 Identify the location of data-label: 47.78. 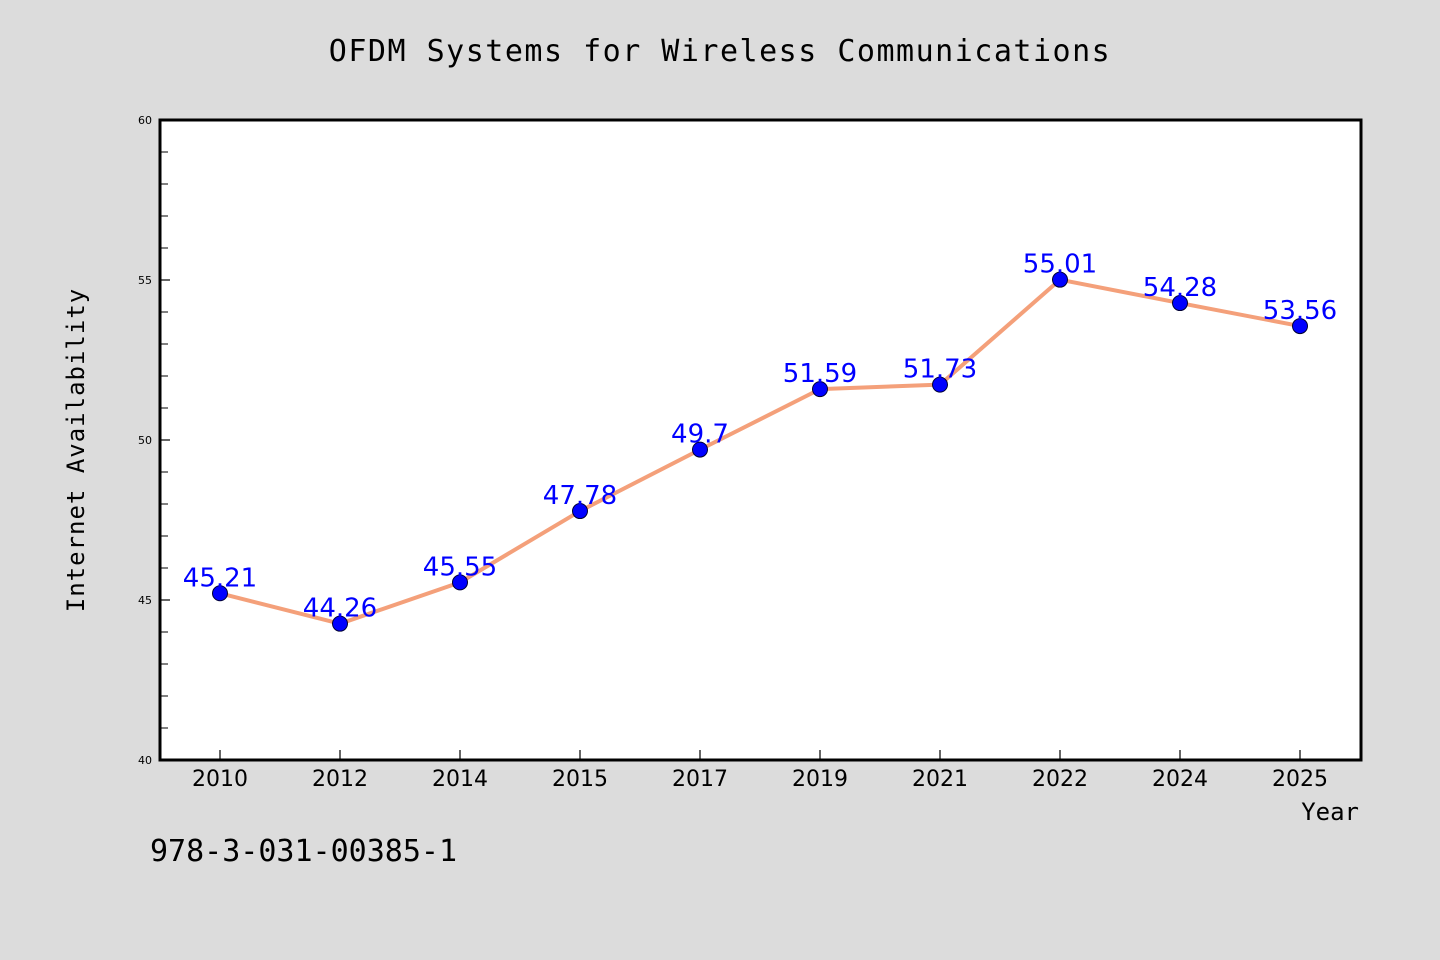
(580, 496).